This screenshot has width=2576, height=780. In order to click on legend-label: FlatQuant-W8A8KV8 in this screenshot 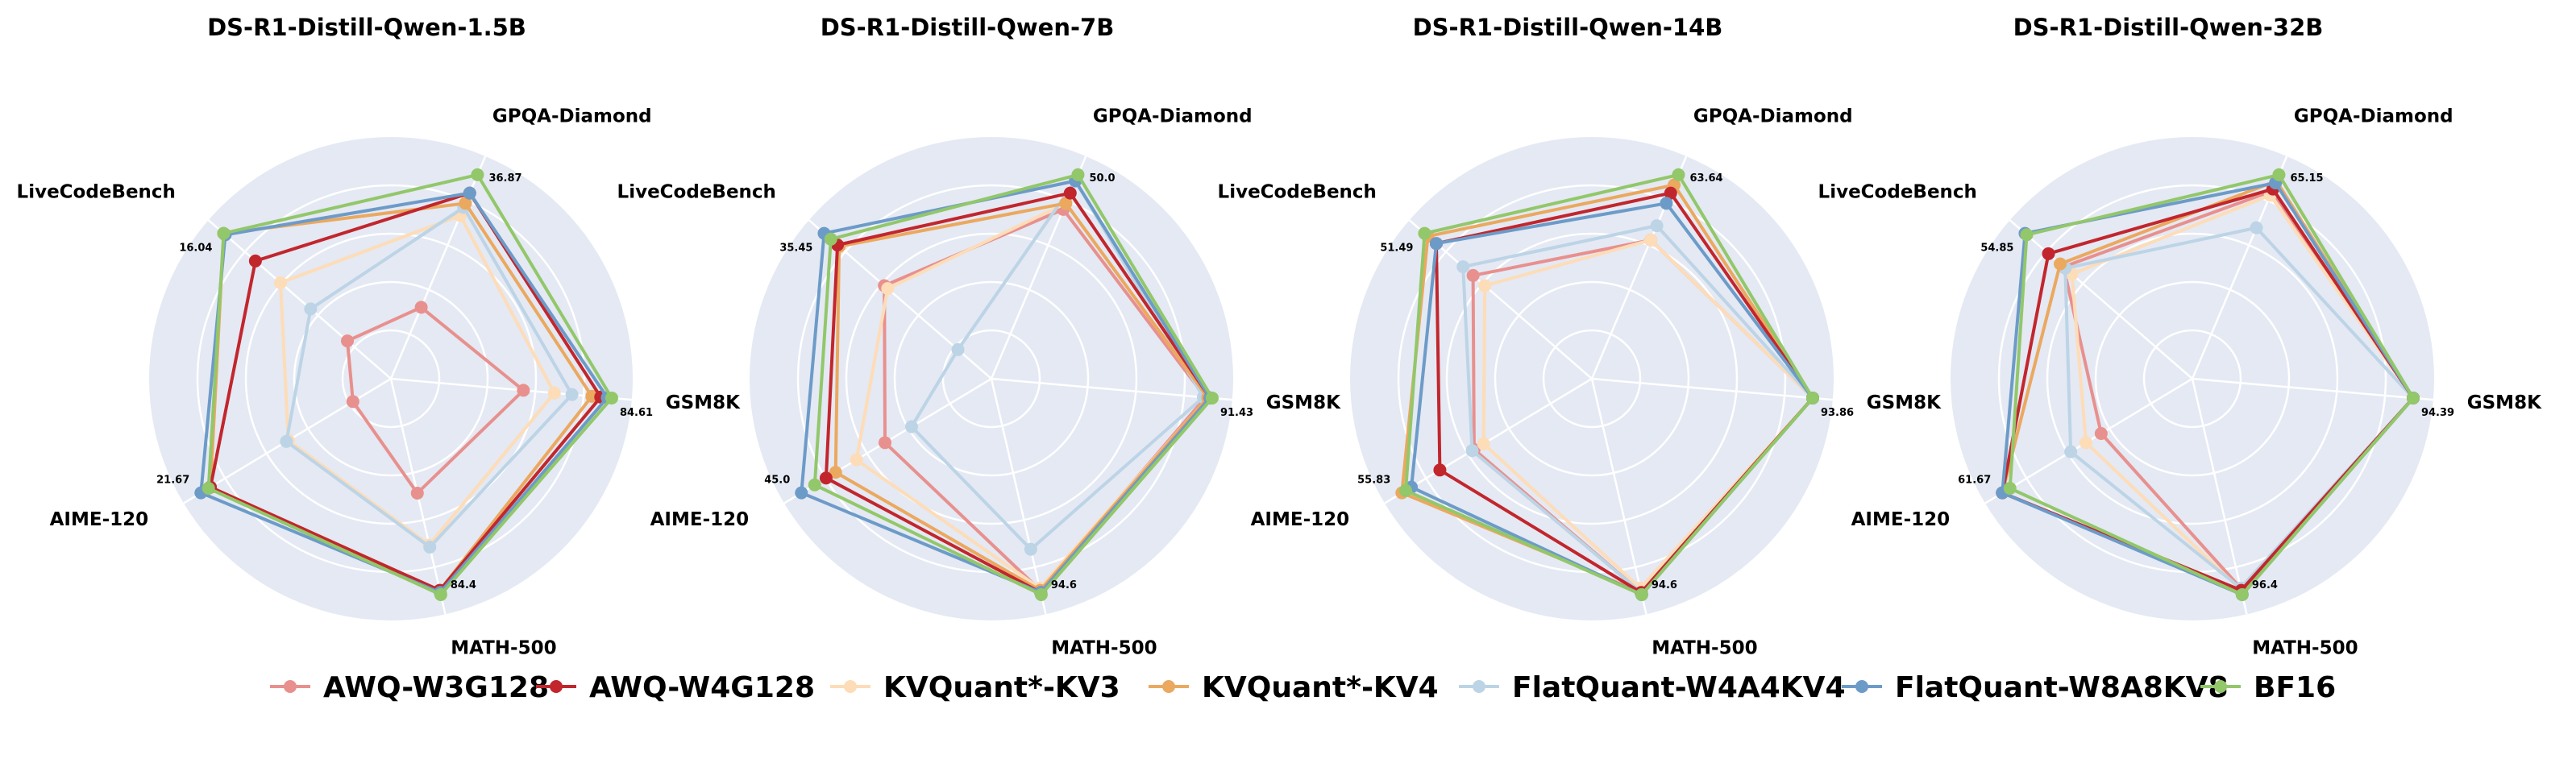, I will do `click(2062, 687)`.